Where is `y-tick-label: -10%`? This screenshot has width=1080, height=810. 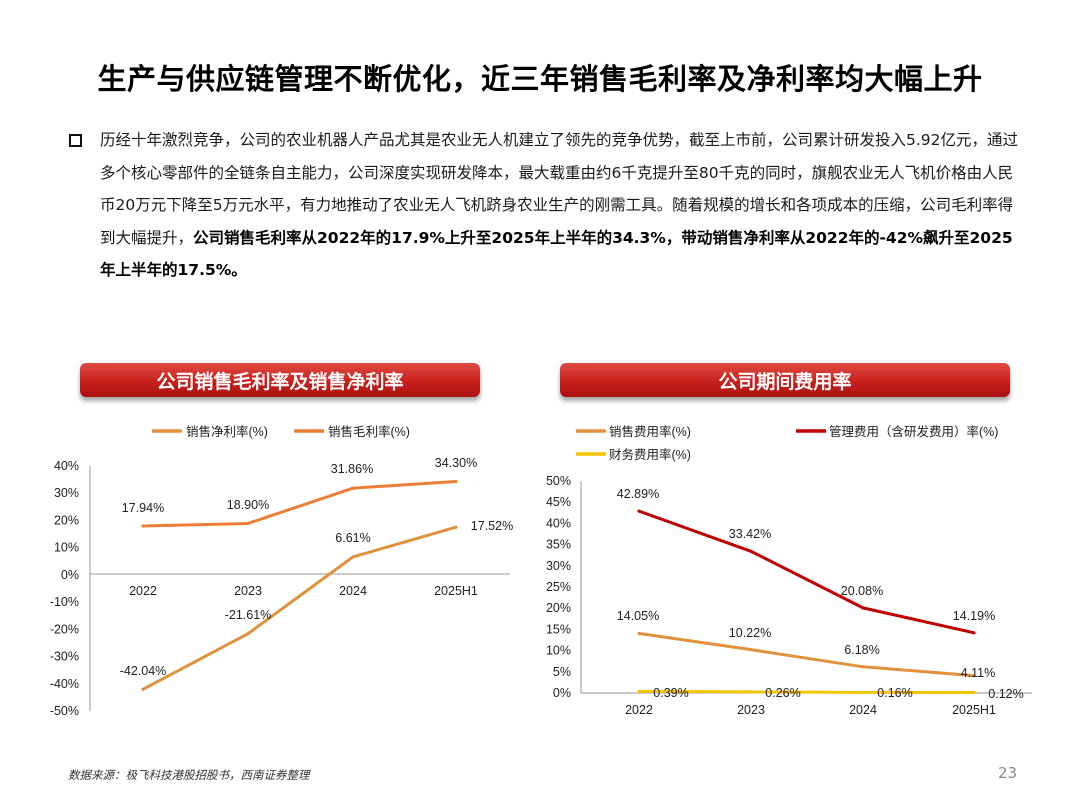
y-tick-label: -10% is located at coordinates (64, 602).